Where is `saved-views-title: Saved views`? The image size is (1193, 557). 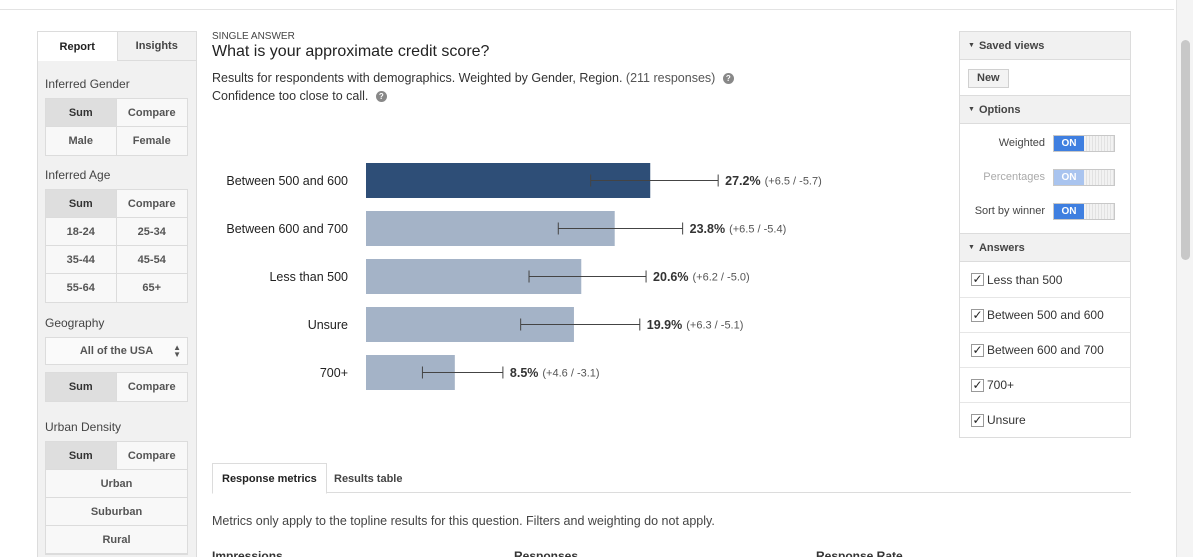
saved-views-title: Saved views is located at coordinates (1011, 45).